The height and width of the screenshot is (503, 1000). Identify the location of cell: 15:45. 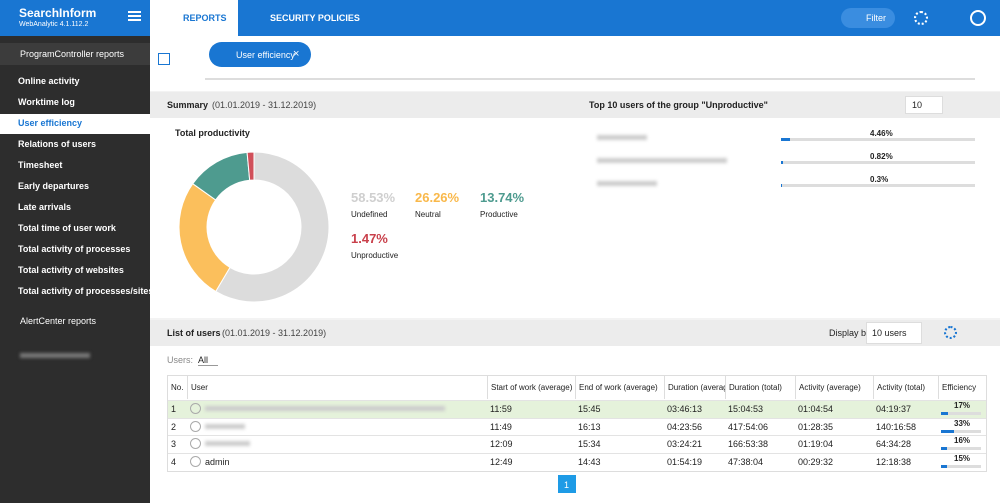
(589, 409).